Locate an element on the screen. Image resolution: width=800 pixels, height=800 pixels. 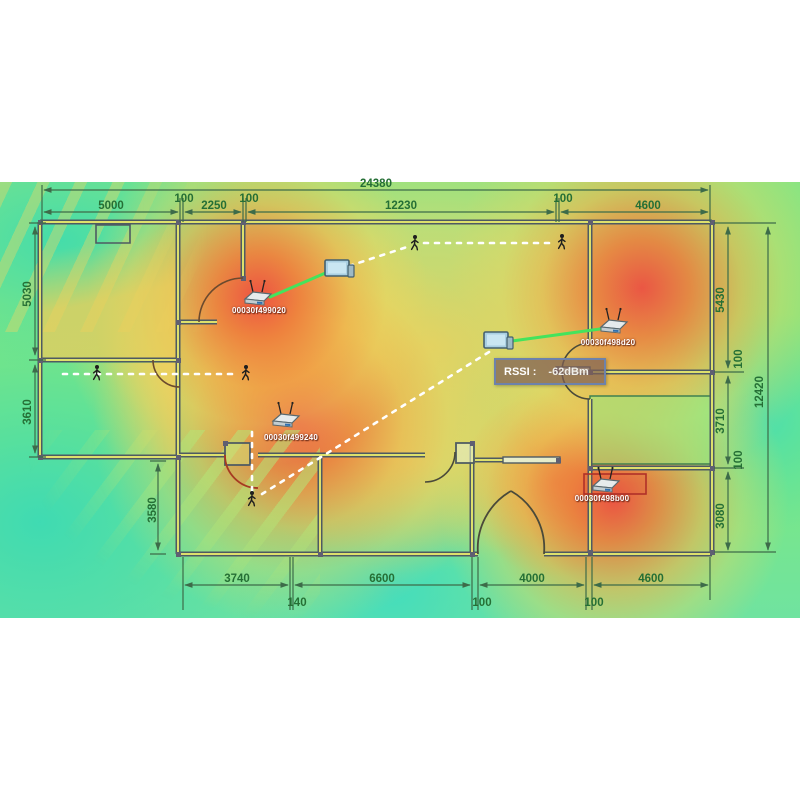
rssi-label: RSSI : is located at coordinates (520, 371).